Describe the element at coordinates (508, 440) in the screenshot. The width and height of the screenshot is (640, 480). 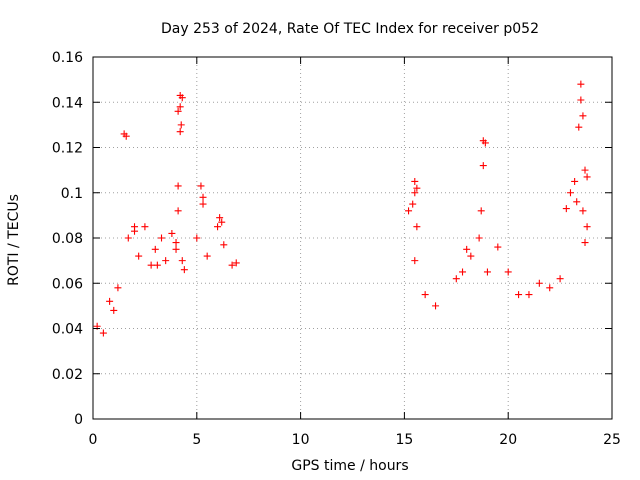
I see `x-tick-label: 20` at that location.